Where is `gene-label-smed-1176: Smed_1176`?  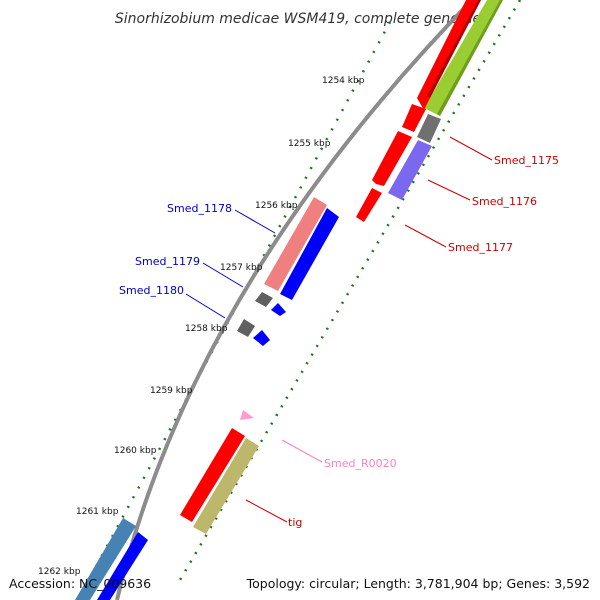 gene-label-smed-1176: Smed_1176 is located at coordinates (504, 201).